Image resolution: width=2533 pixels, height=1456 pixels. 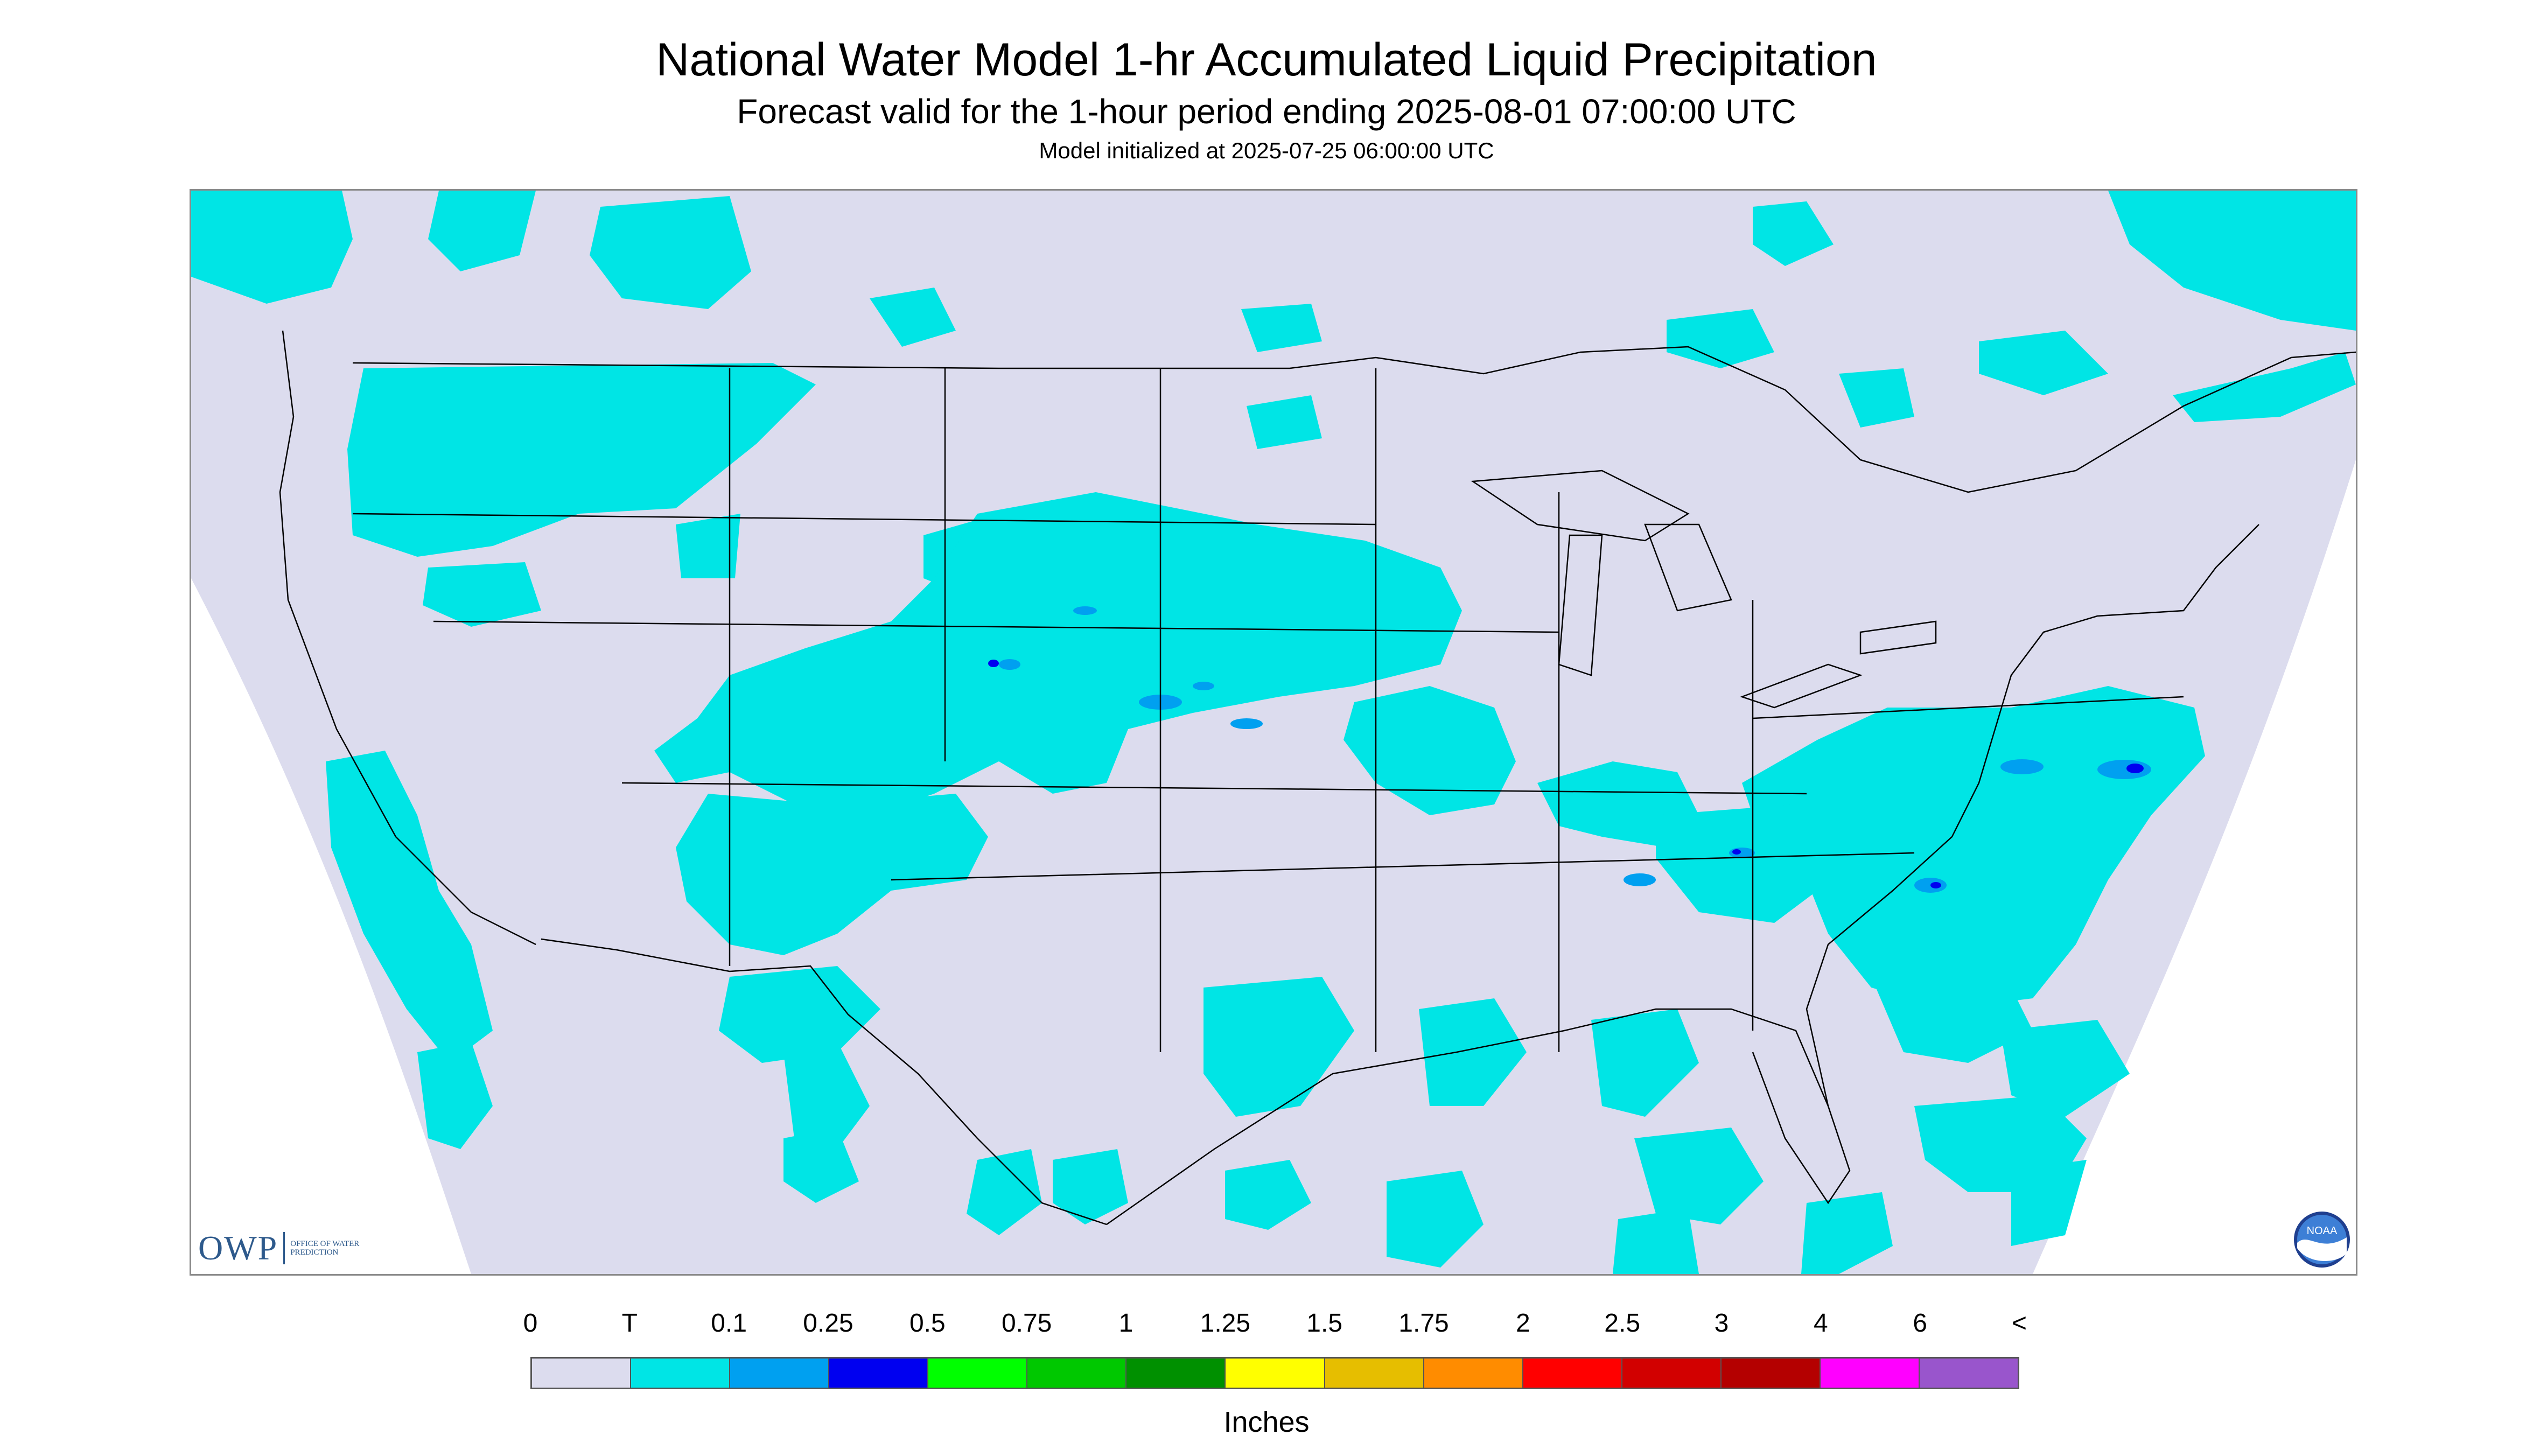 I want to click on owp-logo-text: OWP, so click(x=238, y=1248).